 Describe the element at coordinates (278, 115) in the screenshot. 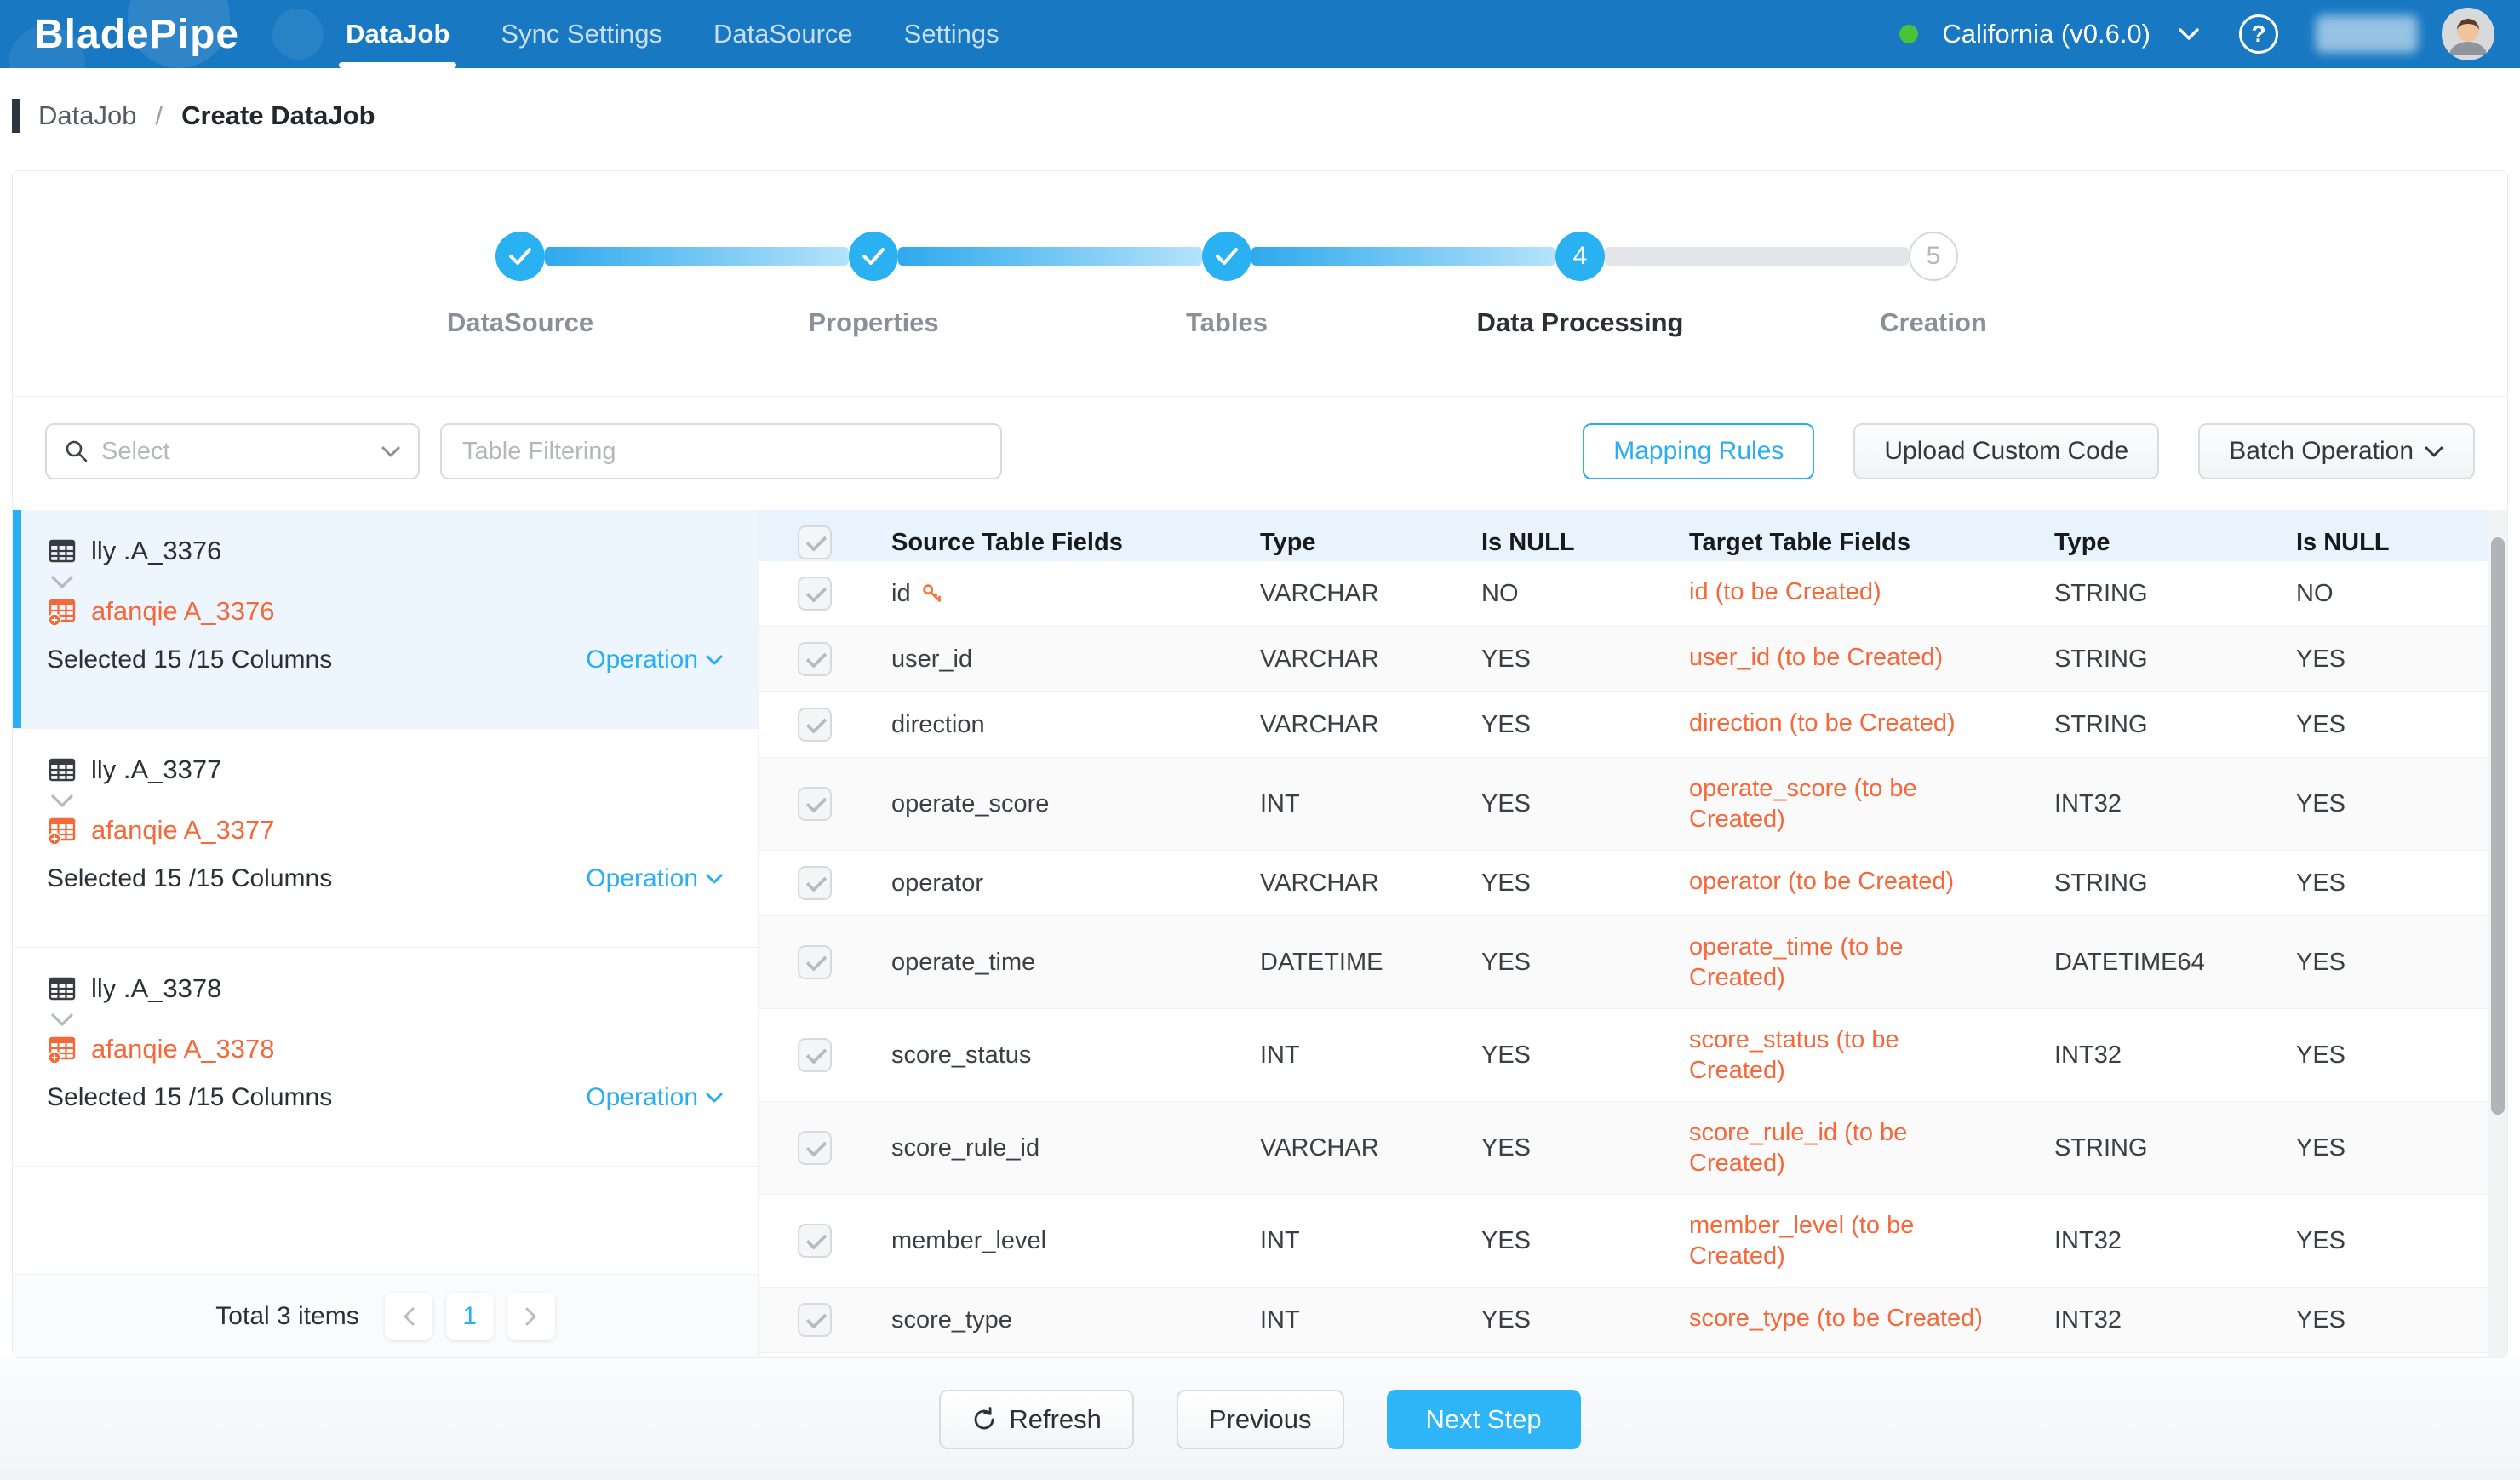

I see `page-title: Create DataJob` at that location.